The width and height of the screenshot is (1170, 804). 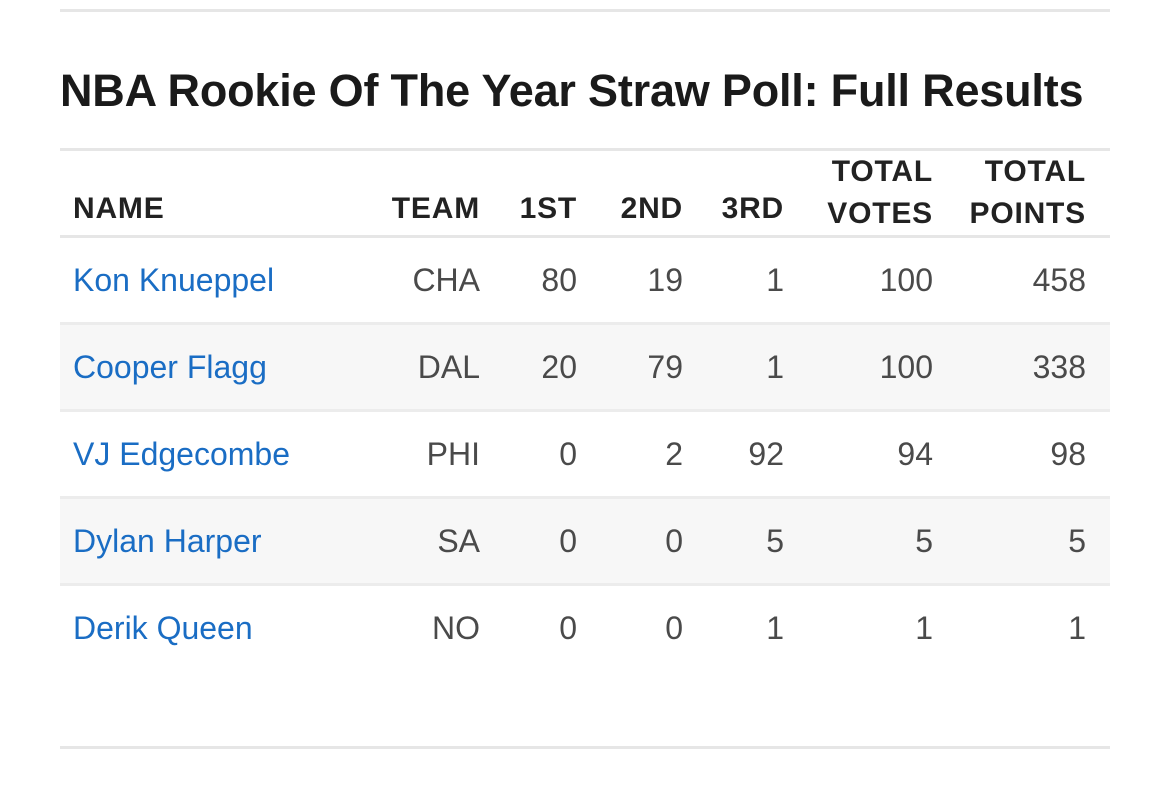 What do you see at coordinates (1027, 213) in the screenshot?
I see `header-total-points-line2: POINTS` at bounding box center [1027, 213].